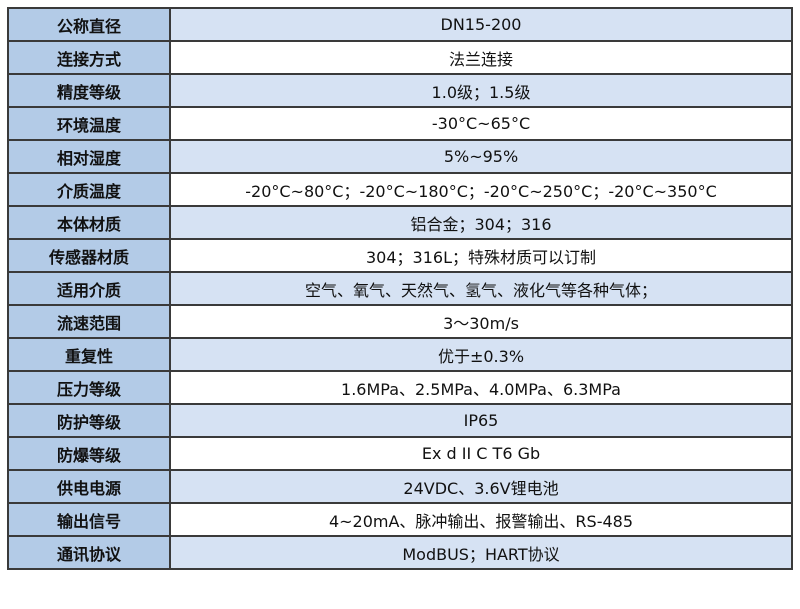  What do you see at coordinates (481, 222) in the screenshot?
I see `spec-value: 铝合金；304；316` at bounding box center [481, 222].